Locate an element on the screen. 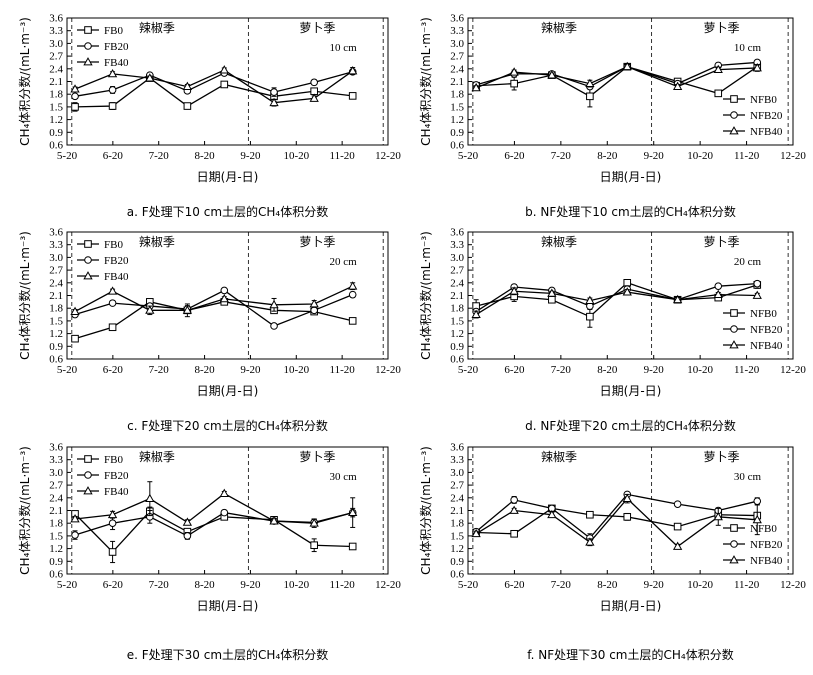 The height and width of the screenshot is (675, 813). legend-label: NFB40 is located at coordinates (766, 561).